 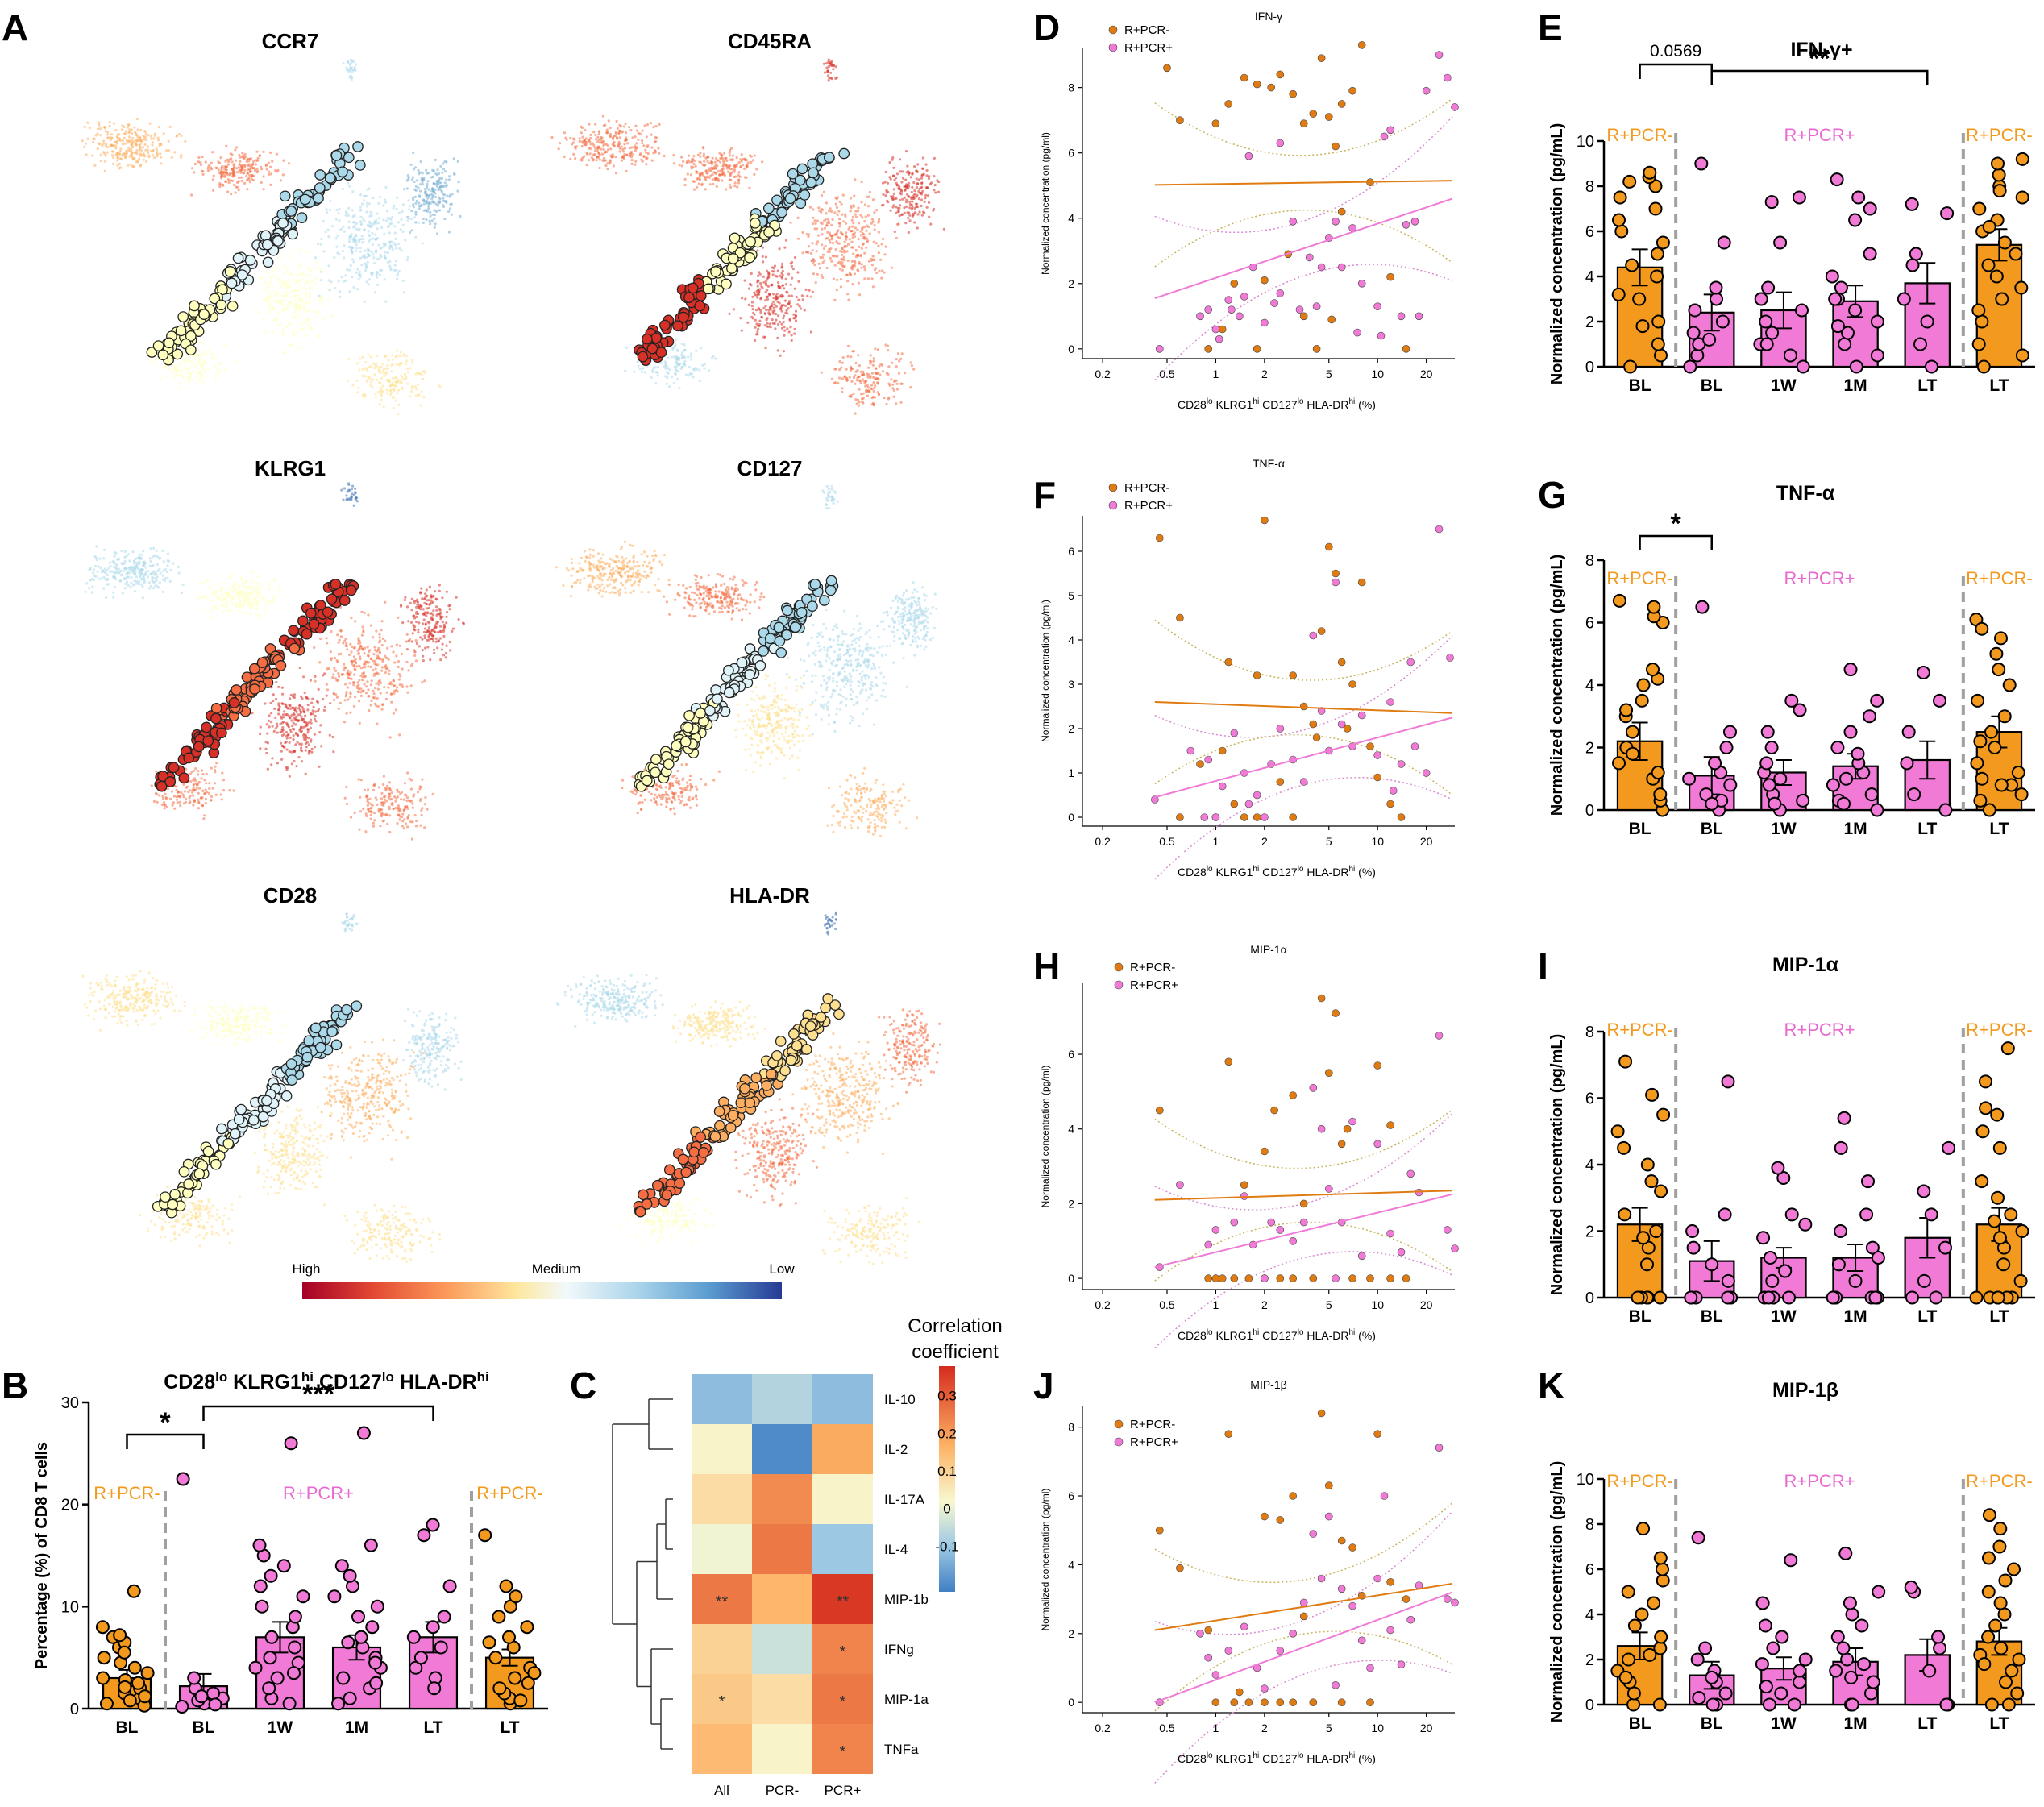 I want to click on panel-letter-j: J, so click(x=1043, y=1385).